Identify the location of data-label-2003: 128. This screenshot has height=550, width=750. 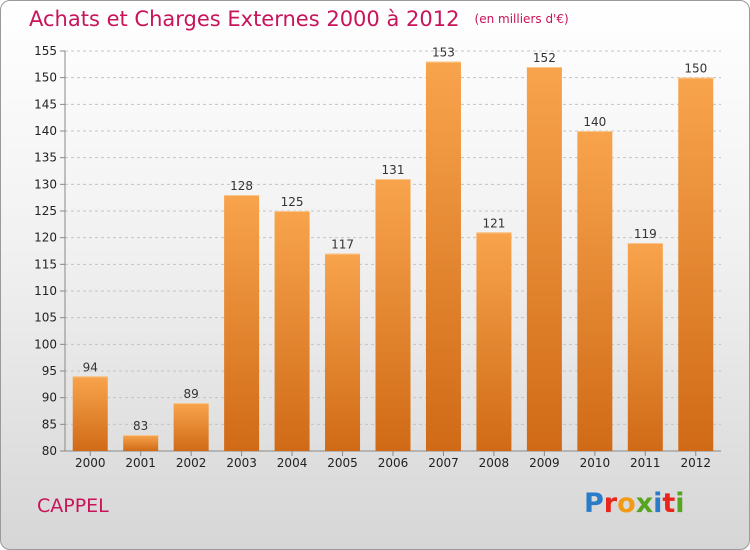
(241, 186).